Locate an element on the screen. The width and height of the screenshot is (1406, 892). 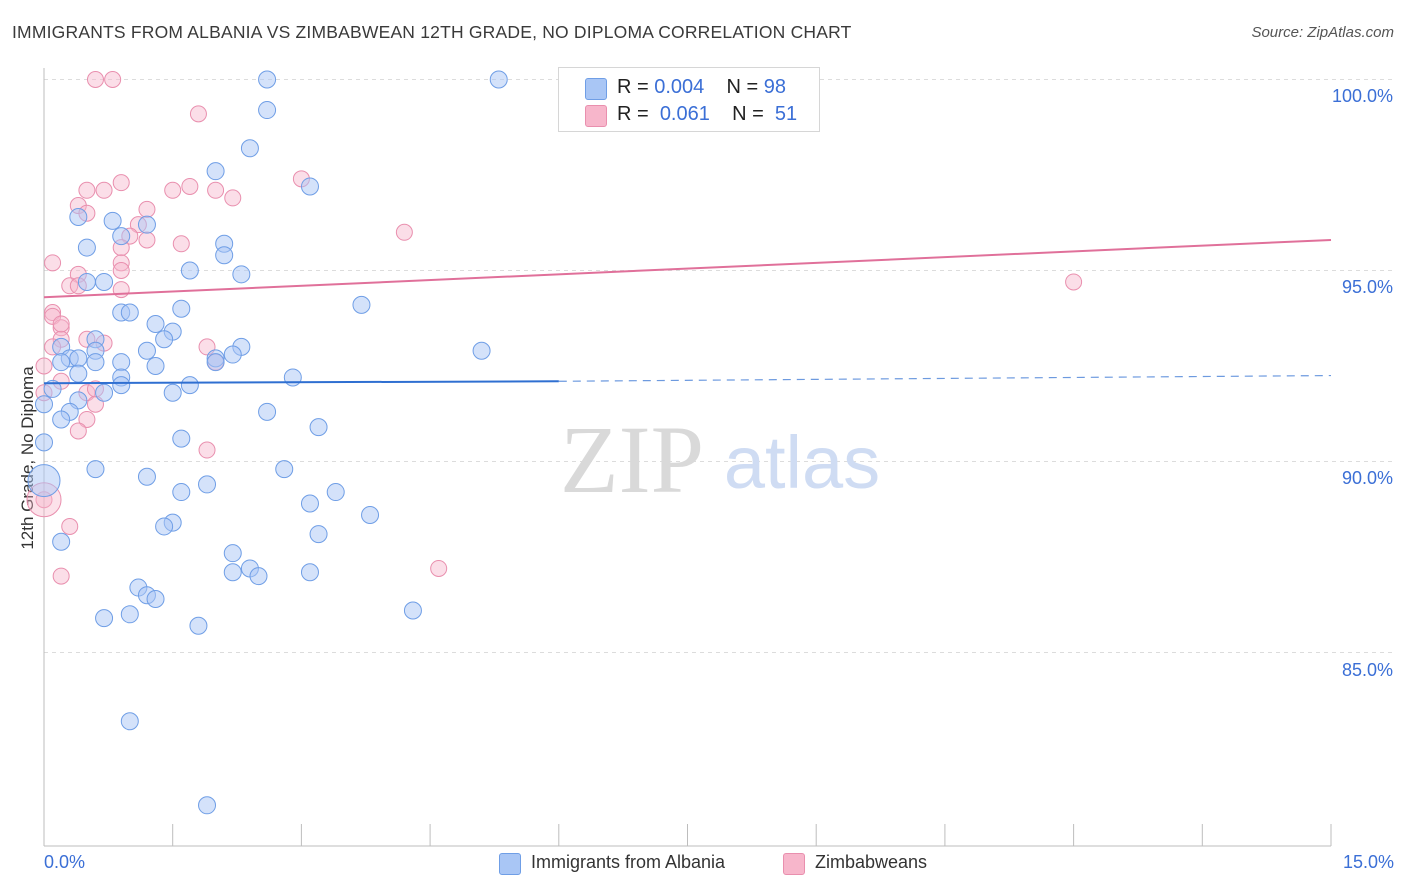
bottom-legend-label-zimbabwe: Zimbabweans is located at coordinates (871, 862).